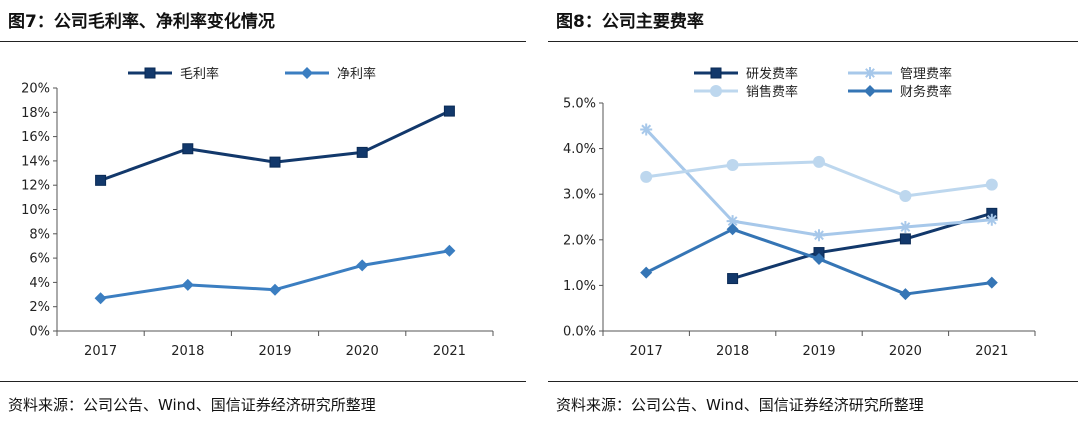  Describe the element at coordinates (35, 186) in the screenshot. I see `y-tick-label: 12%` at that location.